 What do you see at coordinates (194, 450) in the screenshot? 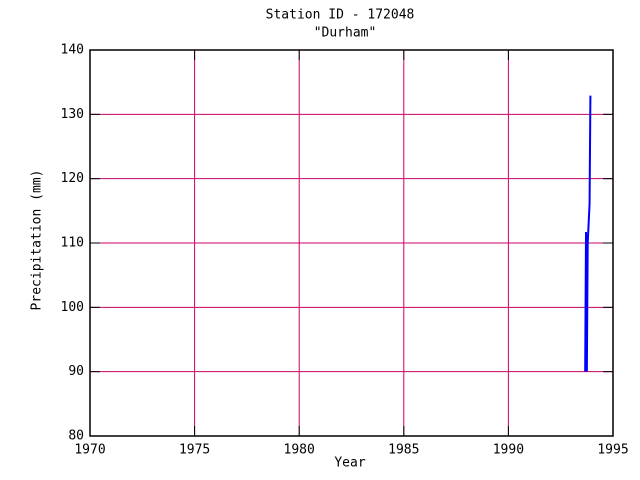
I see `x-tick-label: 1975` at bounding box center [194, 450].